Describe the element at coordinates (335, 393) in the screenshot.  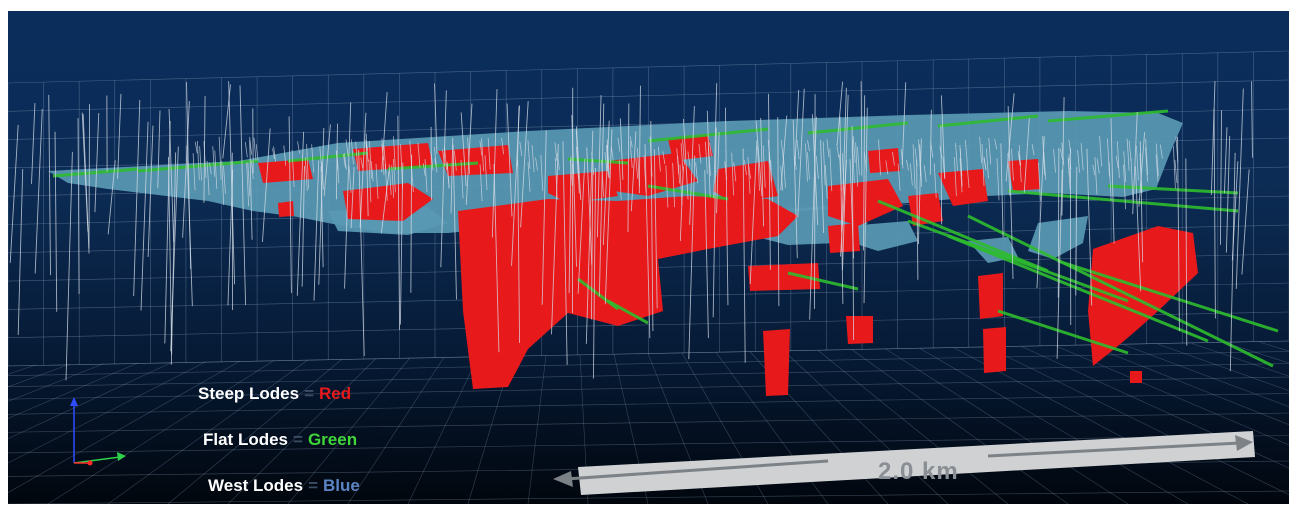
I see `legend-steep-color: Red` at that location.